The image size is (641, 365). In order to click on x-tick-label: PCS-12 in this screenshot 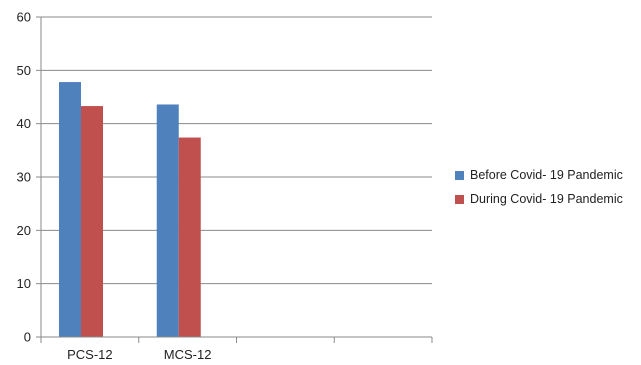, I will do `click(90, 354)`.